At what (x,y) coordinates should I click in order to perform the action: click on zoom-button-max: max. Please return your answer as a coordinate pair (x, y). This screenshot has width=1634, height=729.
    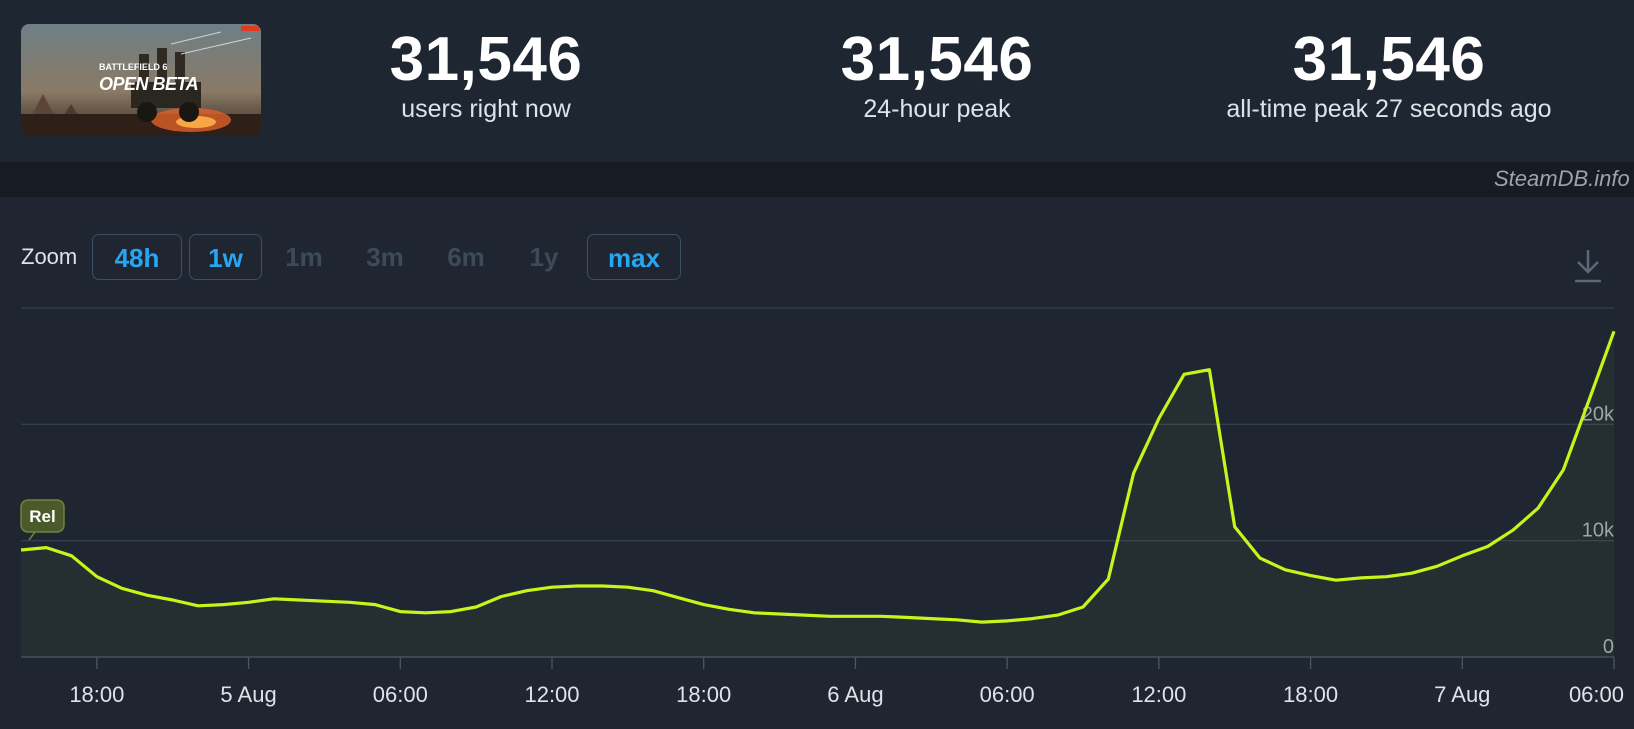
    Looking at the image, I should click on (634, 257).